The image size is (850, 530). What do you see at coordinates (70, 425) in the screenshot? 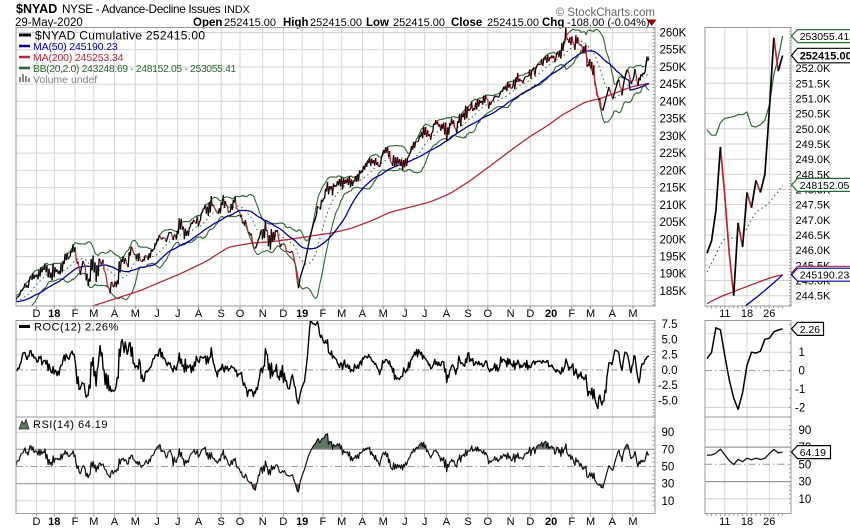
I see `svg-text: RSI(14) 64.19` at bounding box center [70, 425].